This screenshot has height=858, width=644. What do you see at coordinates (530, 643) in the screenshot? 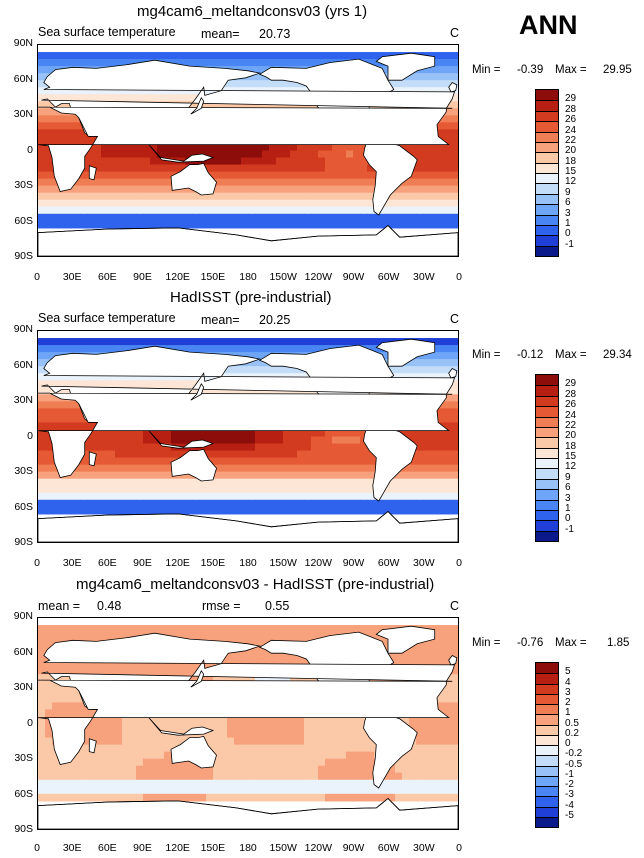
I see `panel3-min-value: -0.76` at bounding box center [530, 643].